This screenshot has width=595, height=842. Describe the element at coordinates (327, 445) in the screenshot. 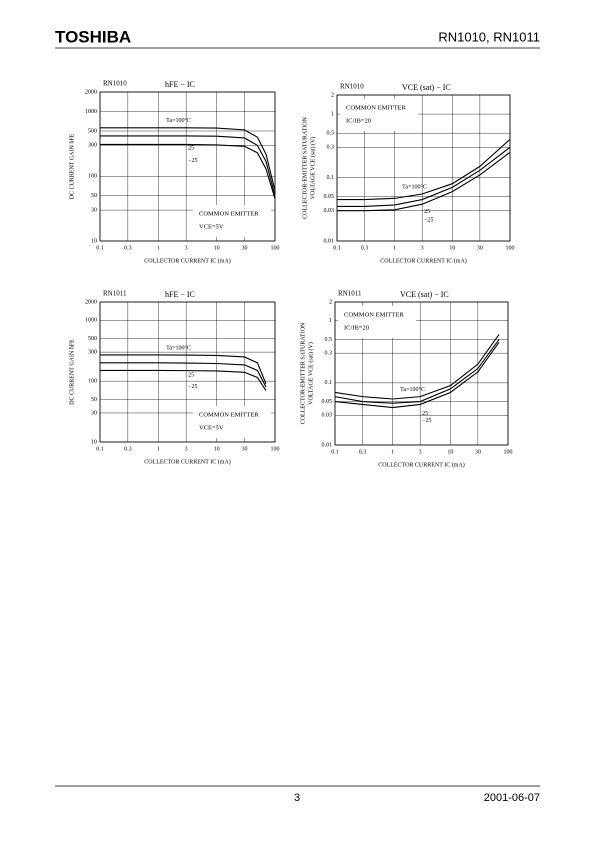

I see `y-tick-label: 0.01` at that location.